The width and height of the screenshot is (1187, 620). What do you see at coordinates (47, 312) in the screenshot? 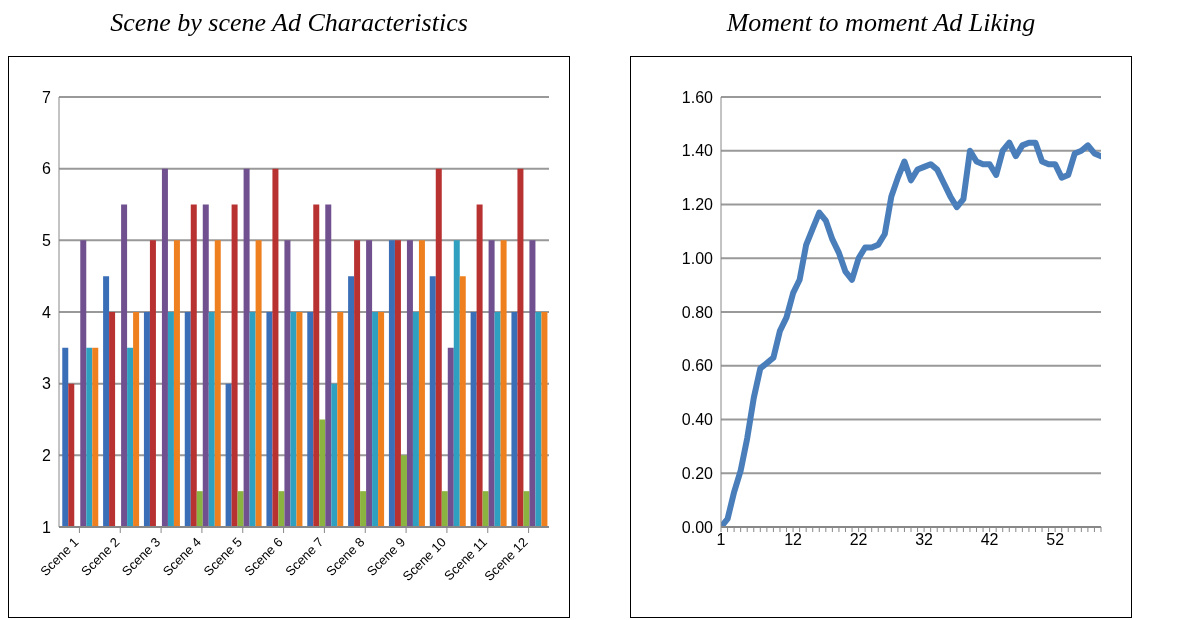
I see `y-tick-label: 4` at bounding box center [47, 312].